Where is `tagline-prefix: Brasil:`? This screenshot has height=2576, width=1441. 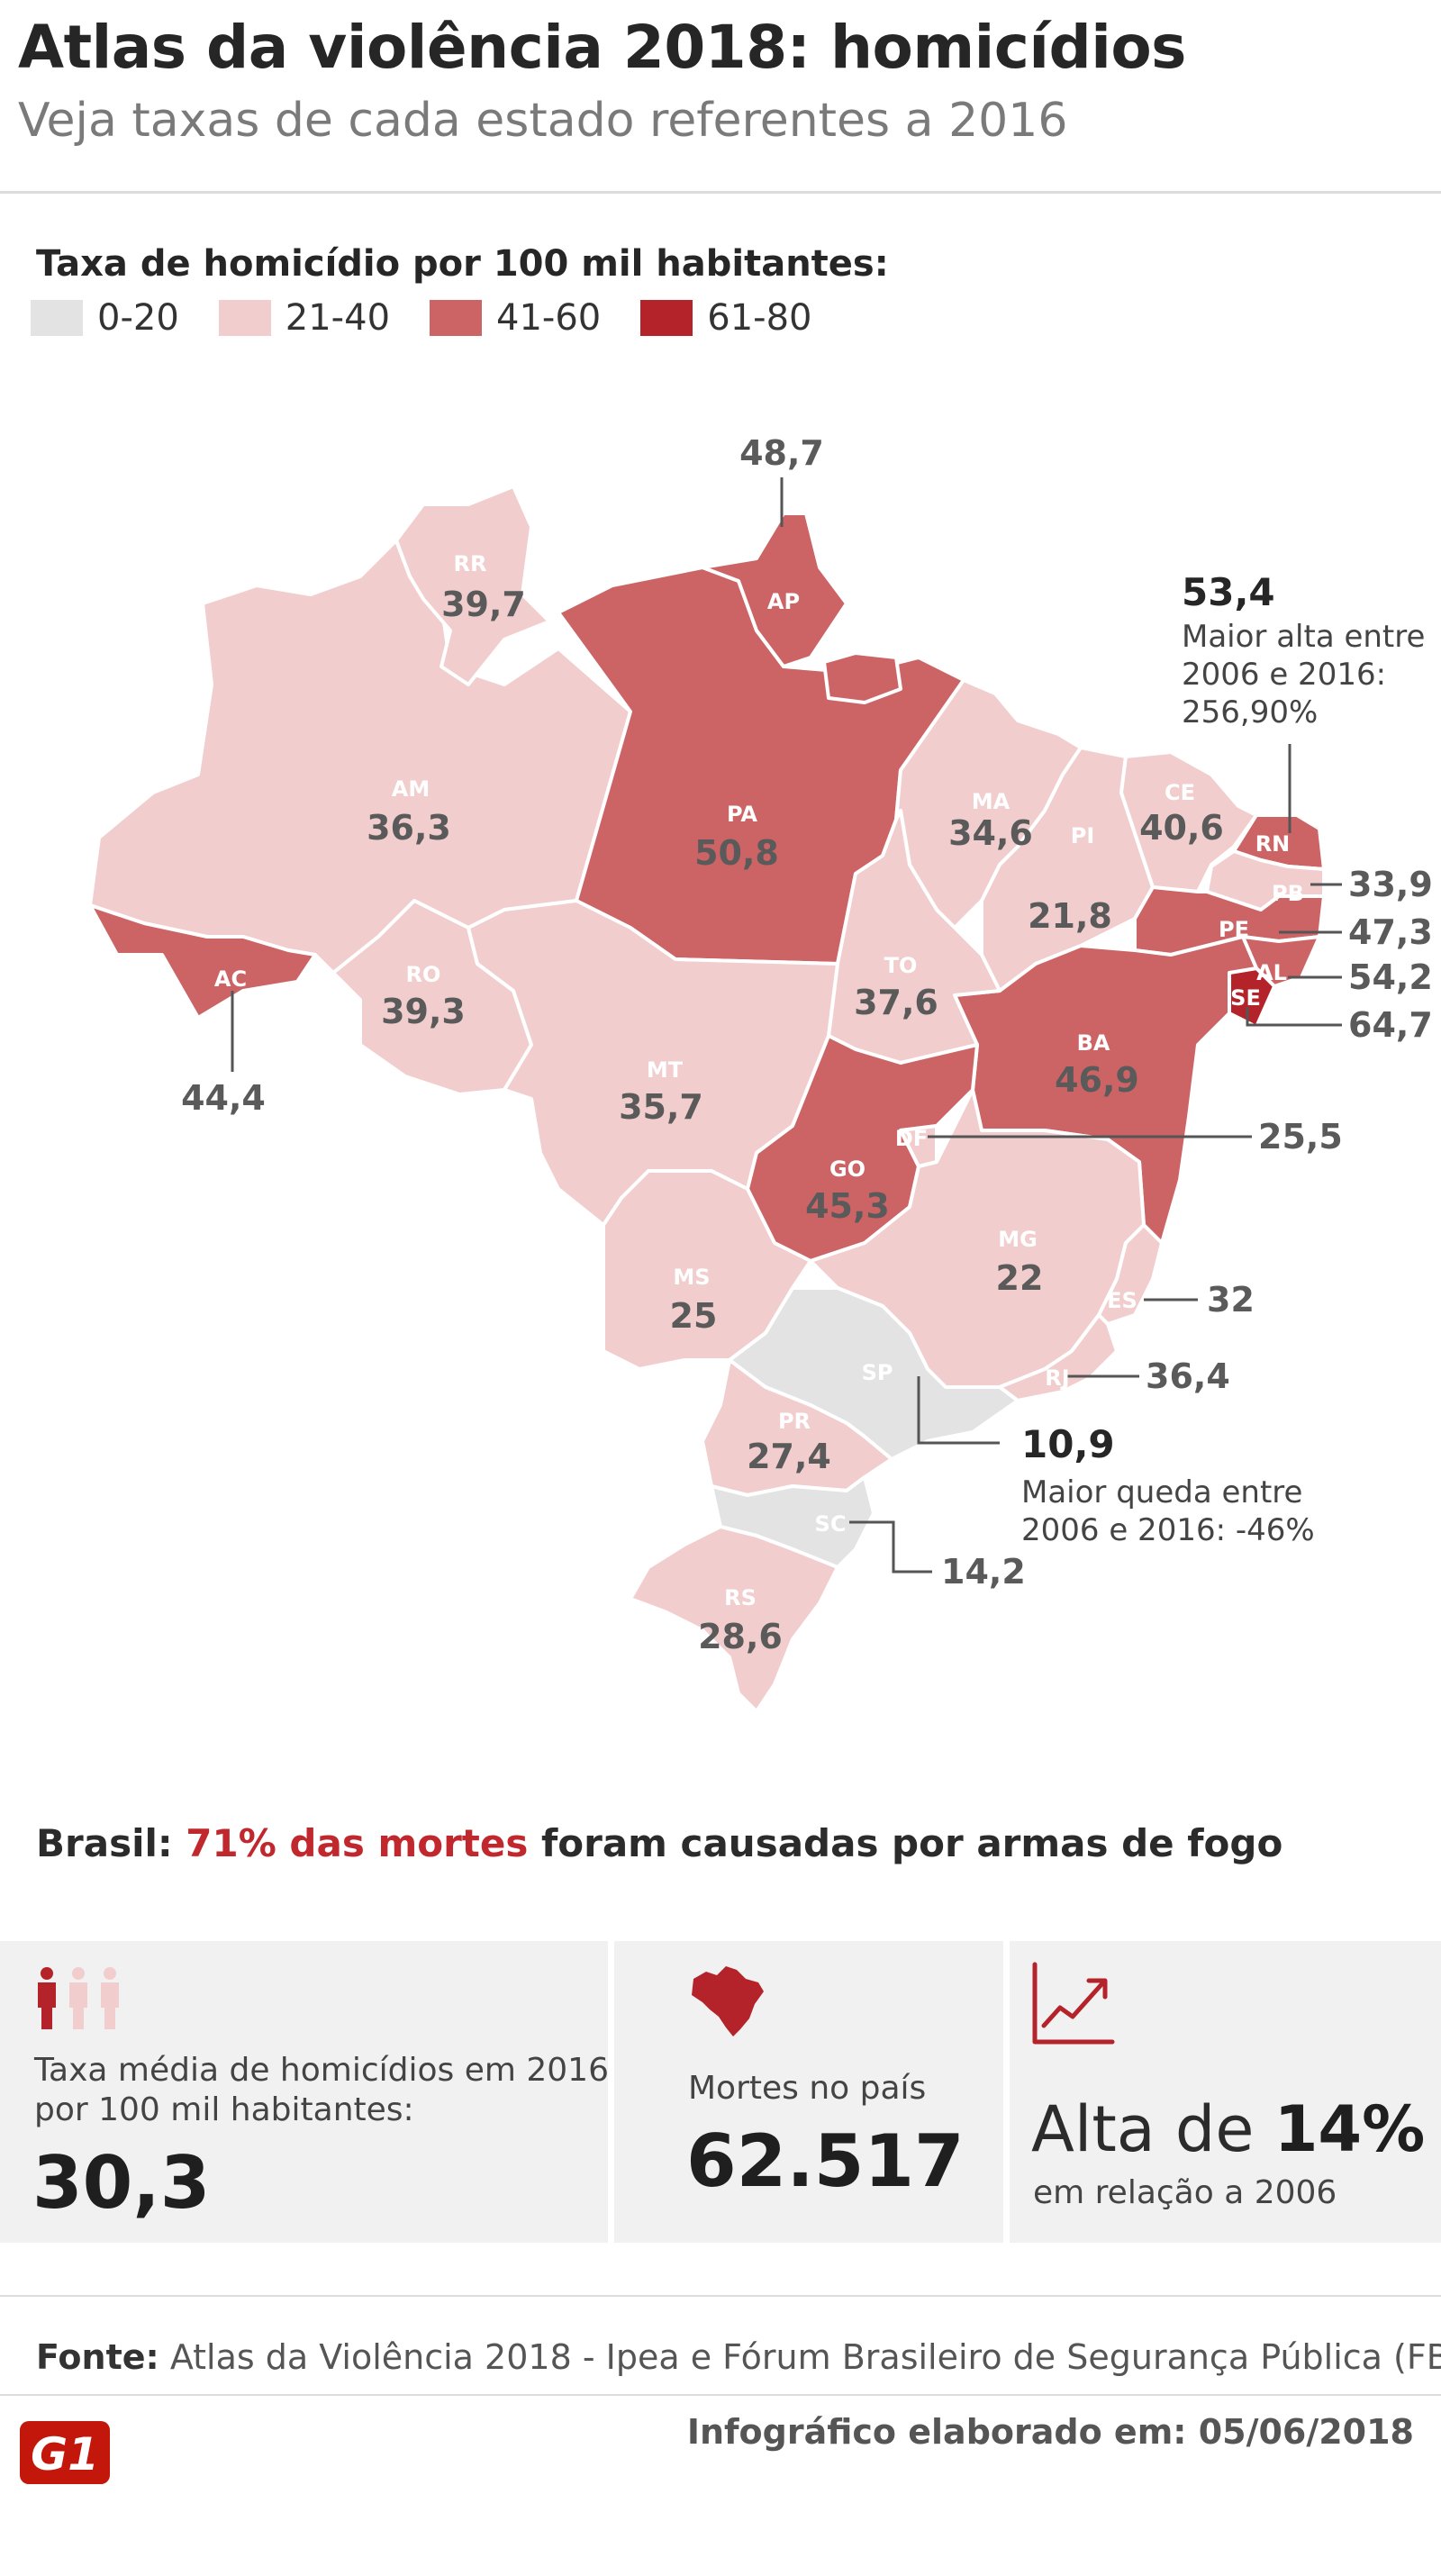
tagline-prefix: Brasil: is located at coordinates (104, 1843).